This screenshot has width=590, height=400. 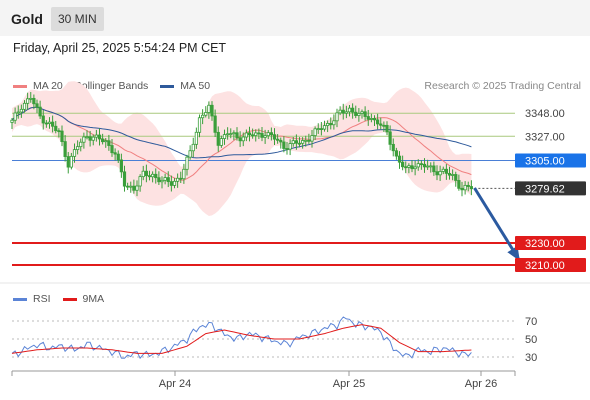 What do you see at coordinates (496, 224) in the screenshot?
I see `forecast-arrow` at bounding box center [496, 224].